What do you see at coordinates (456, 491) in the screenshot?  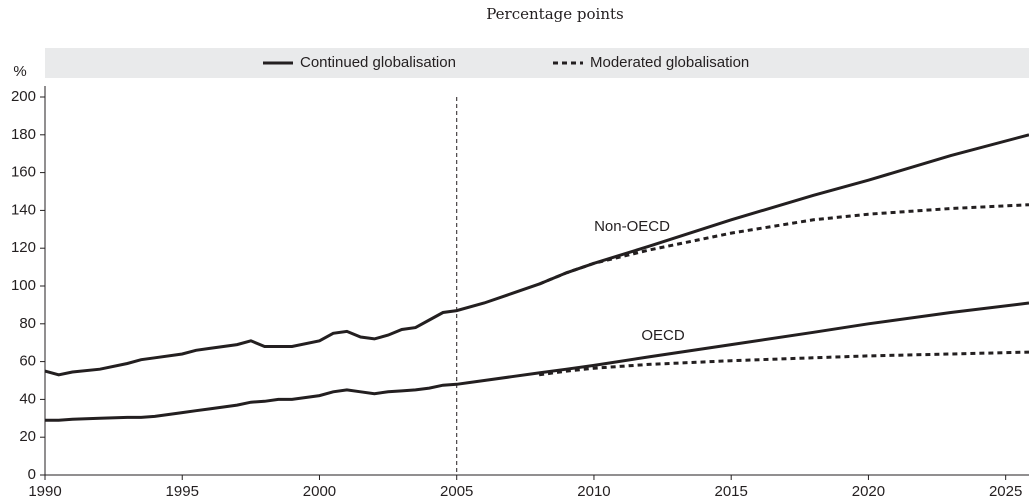 I see `x-tick-label: 2005` at bounding box center [456, 491].